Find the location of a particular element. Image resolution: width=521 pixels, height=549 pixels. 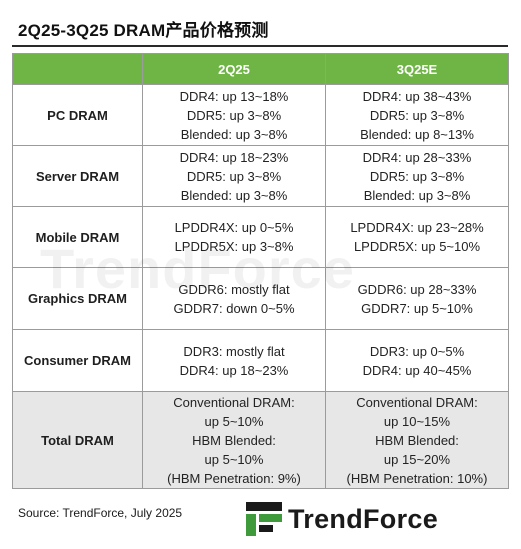

cell-line: DDR4: up 13~18% is located at coordinates (234, 96).